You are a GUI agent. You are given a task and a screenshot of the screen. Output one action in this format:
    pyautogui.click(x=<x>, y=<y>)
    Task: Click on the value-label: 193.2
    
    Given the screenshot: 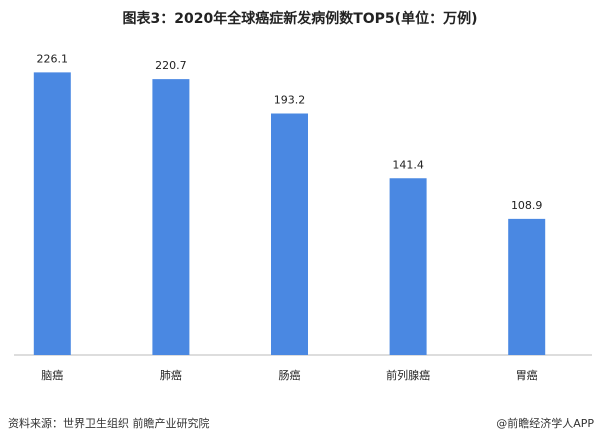 What is the action you would take?
    pyautogui.click(x=290, y=100)
    